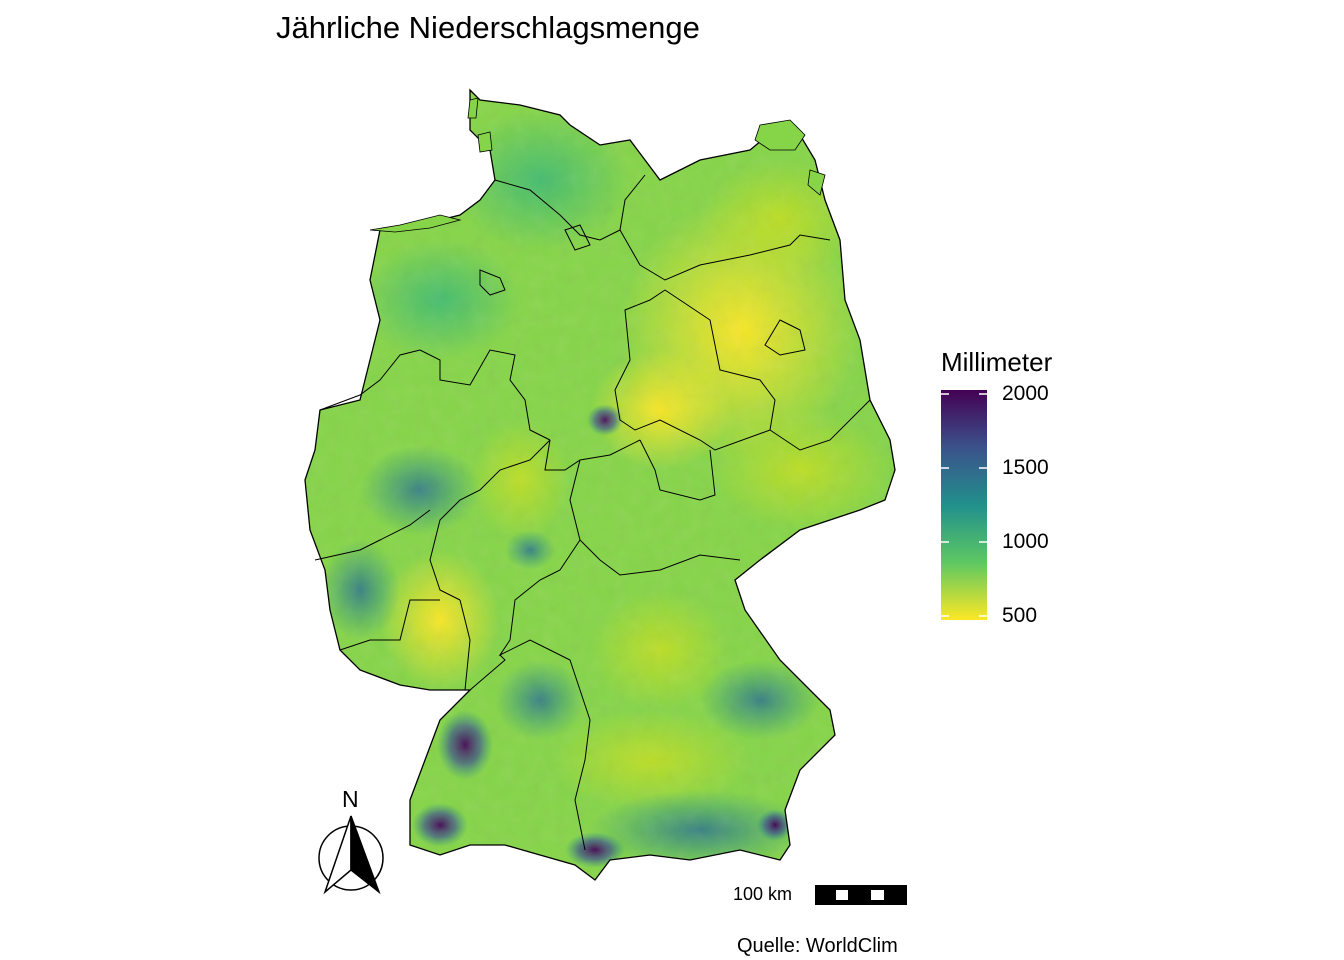 This screenshot has height=960, width=1344. What do you see at coordinates (1020, 615) in the screenshot?
I see `legend-tick-label: 500` at bounding box center [1020, 615].